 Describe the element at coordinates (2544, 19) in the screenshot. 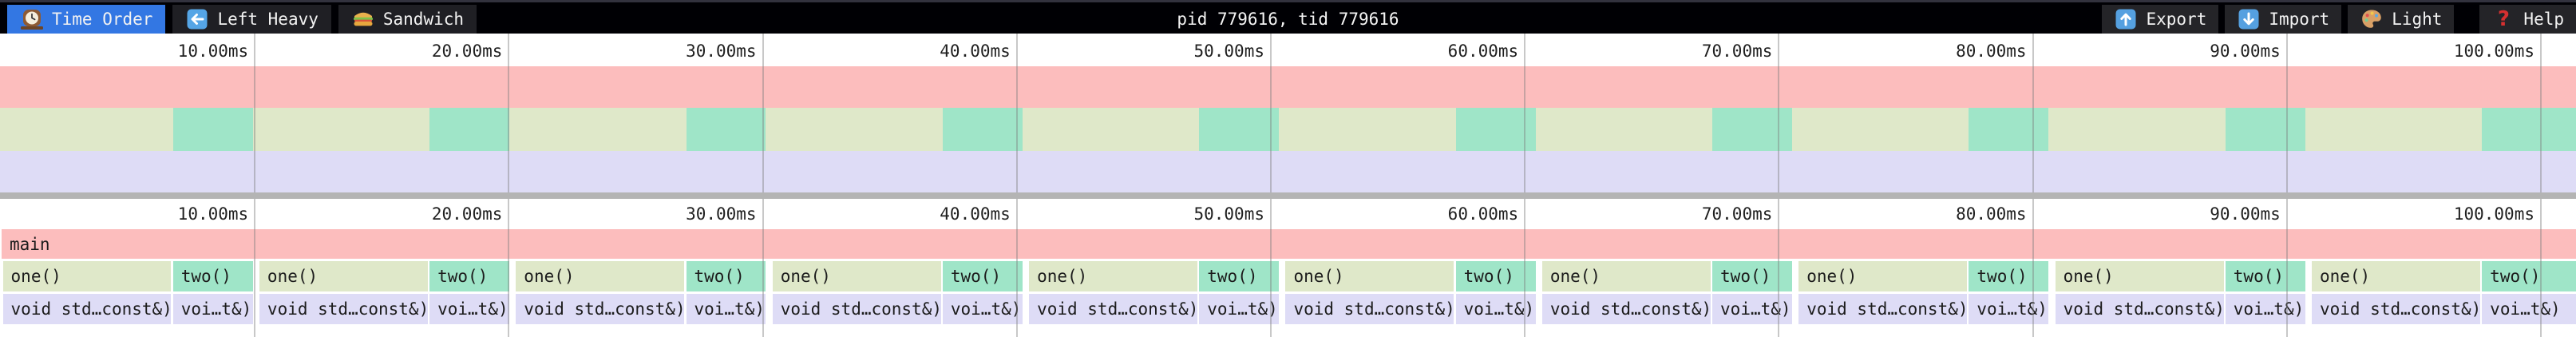

I see `button-label: Help` at that location.